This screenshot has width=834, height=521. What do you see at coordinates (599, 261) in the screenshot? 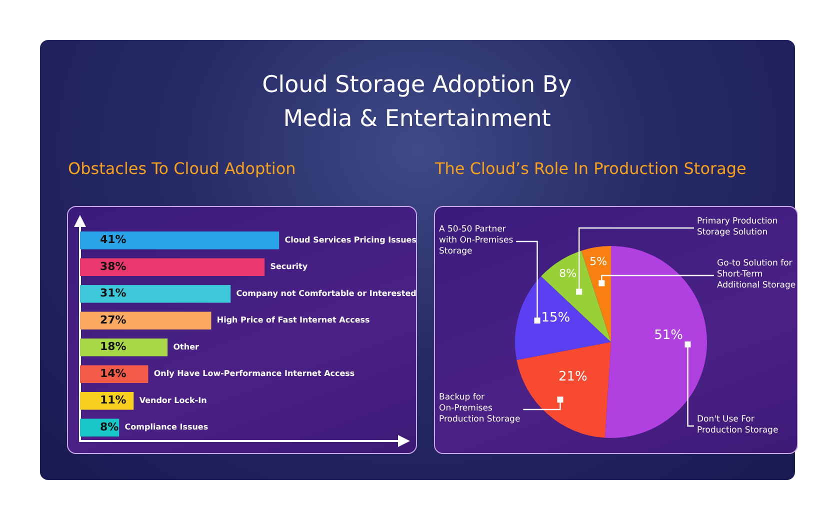
I see `data-label: 5%` at bounding box center [599, 261].